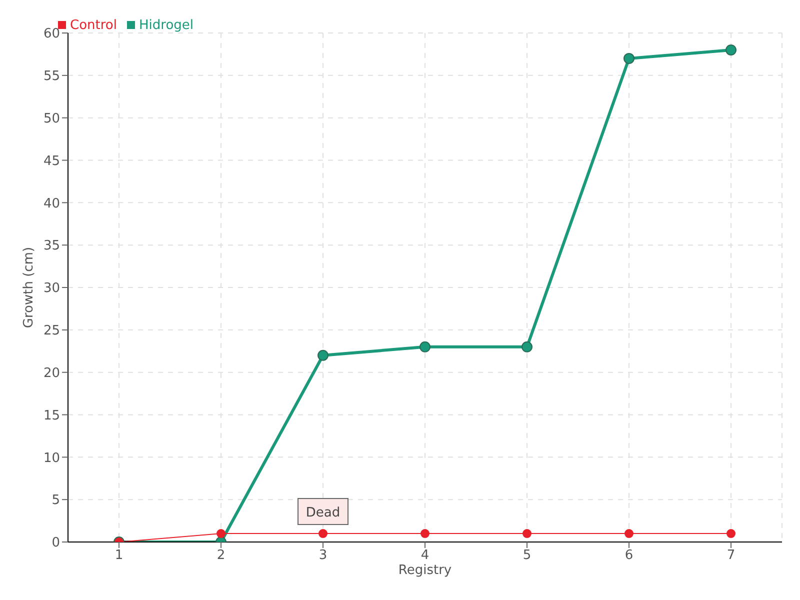 The height and width of the screenshot is (600, 800). What do you see at coordinates (119, 556) in the screenshot?
I see `x-tick-label: 1` at bounding box center [119, 556].